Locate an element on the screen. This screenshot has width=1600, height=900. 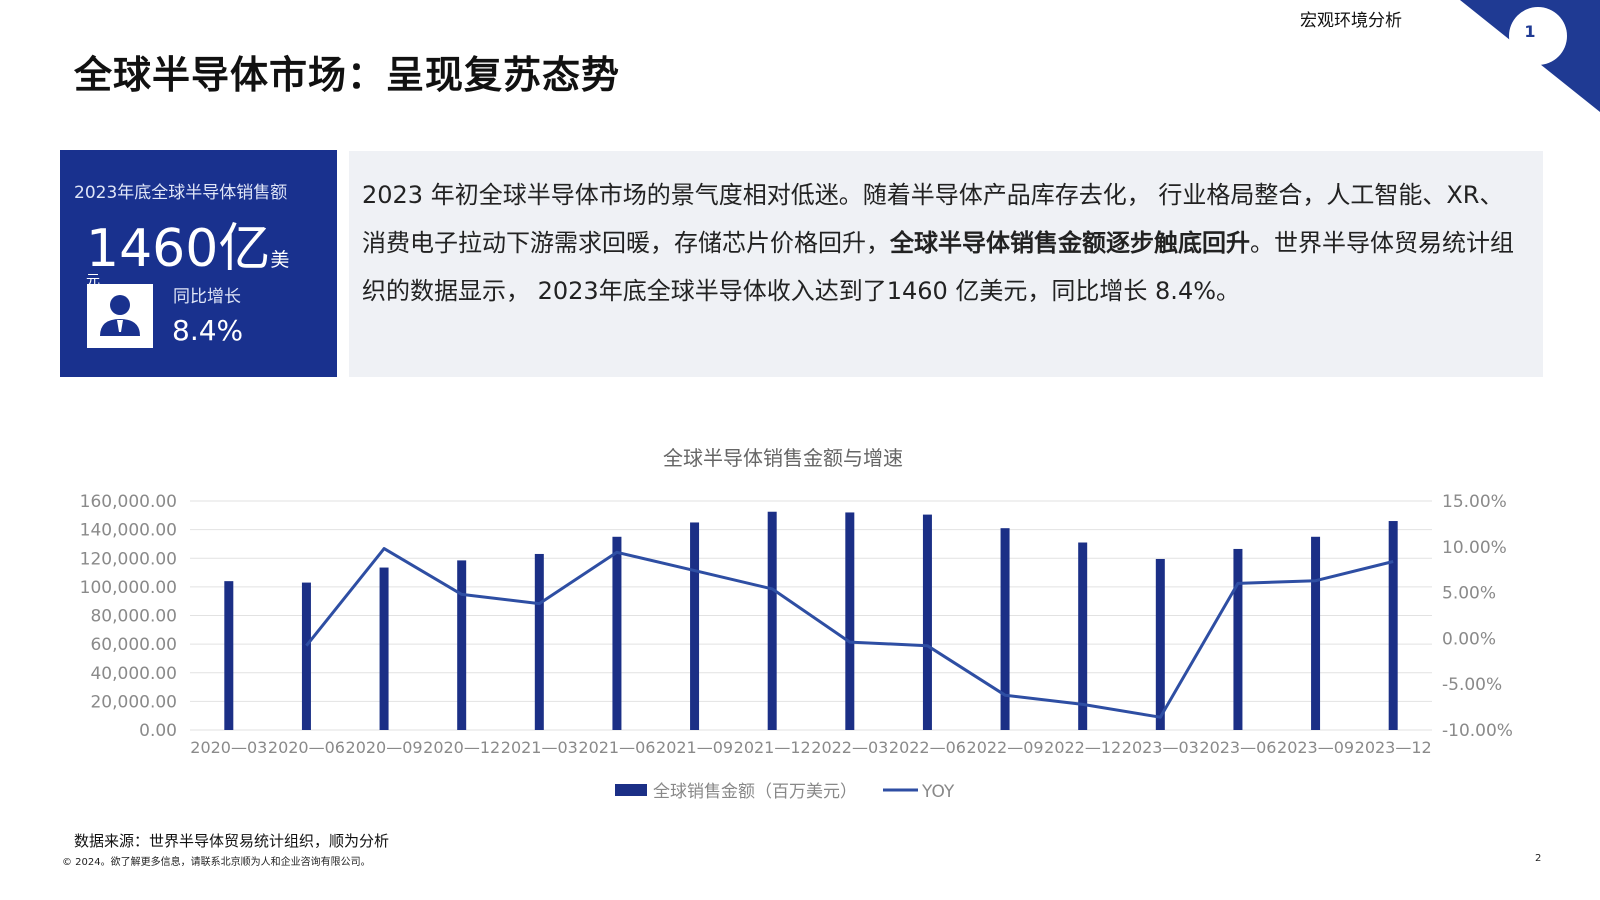
y-left-tick-label: 100,000.00 is located at coordinates (128, 588).